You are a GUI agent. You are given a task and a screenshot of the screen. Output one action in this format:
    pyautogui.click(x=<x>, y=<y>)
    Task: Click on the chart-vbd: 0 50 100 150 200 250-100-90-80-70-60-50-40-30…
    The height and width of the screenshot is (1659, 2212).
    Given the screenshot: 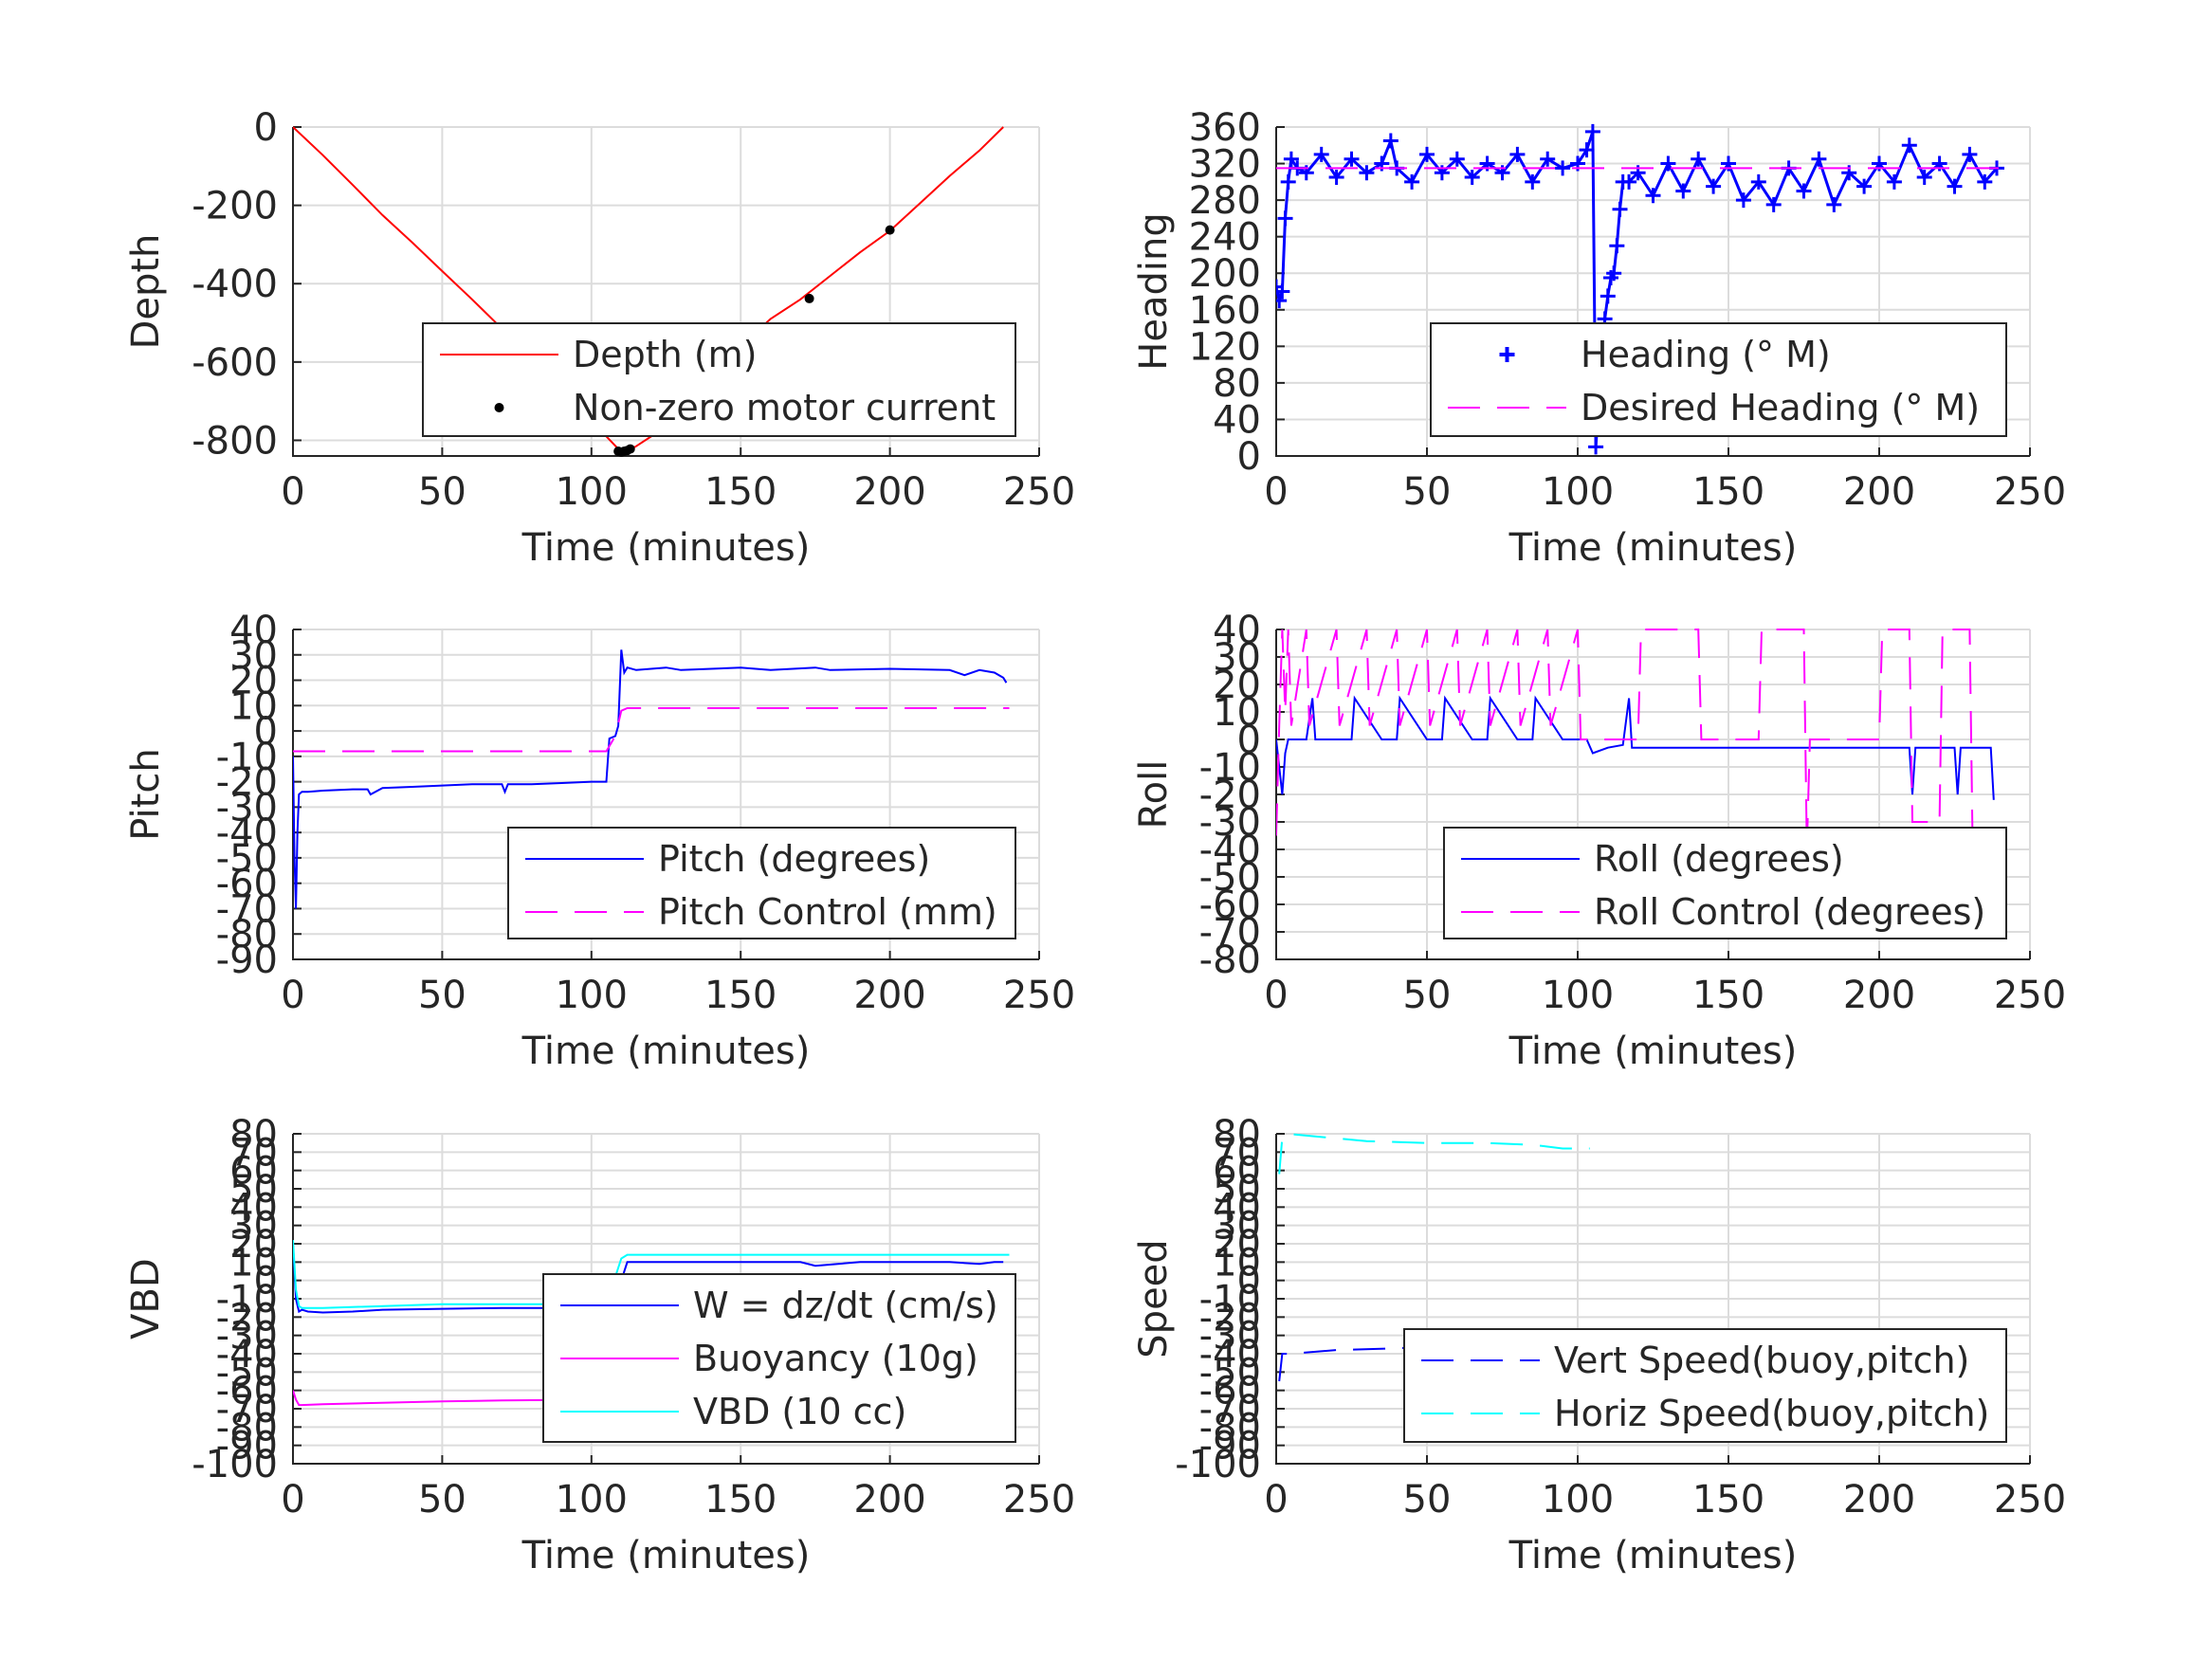 What is the action you would take?
    pyautogui.click(x=599, y=1345)
    